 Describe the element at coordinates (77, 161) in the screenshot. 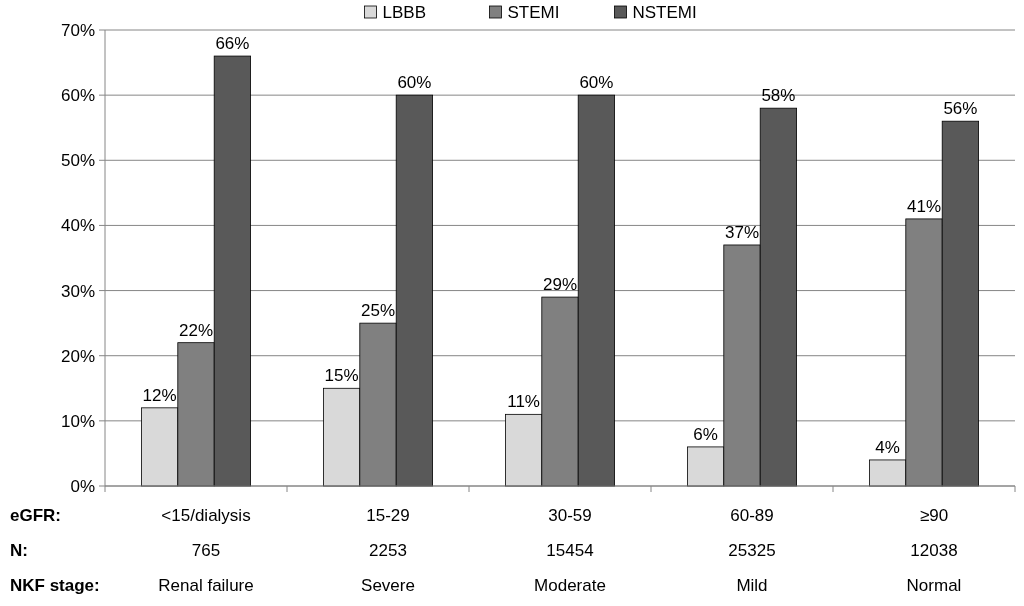

I see `y-tick-label: 50%` at that location.